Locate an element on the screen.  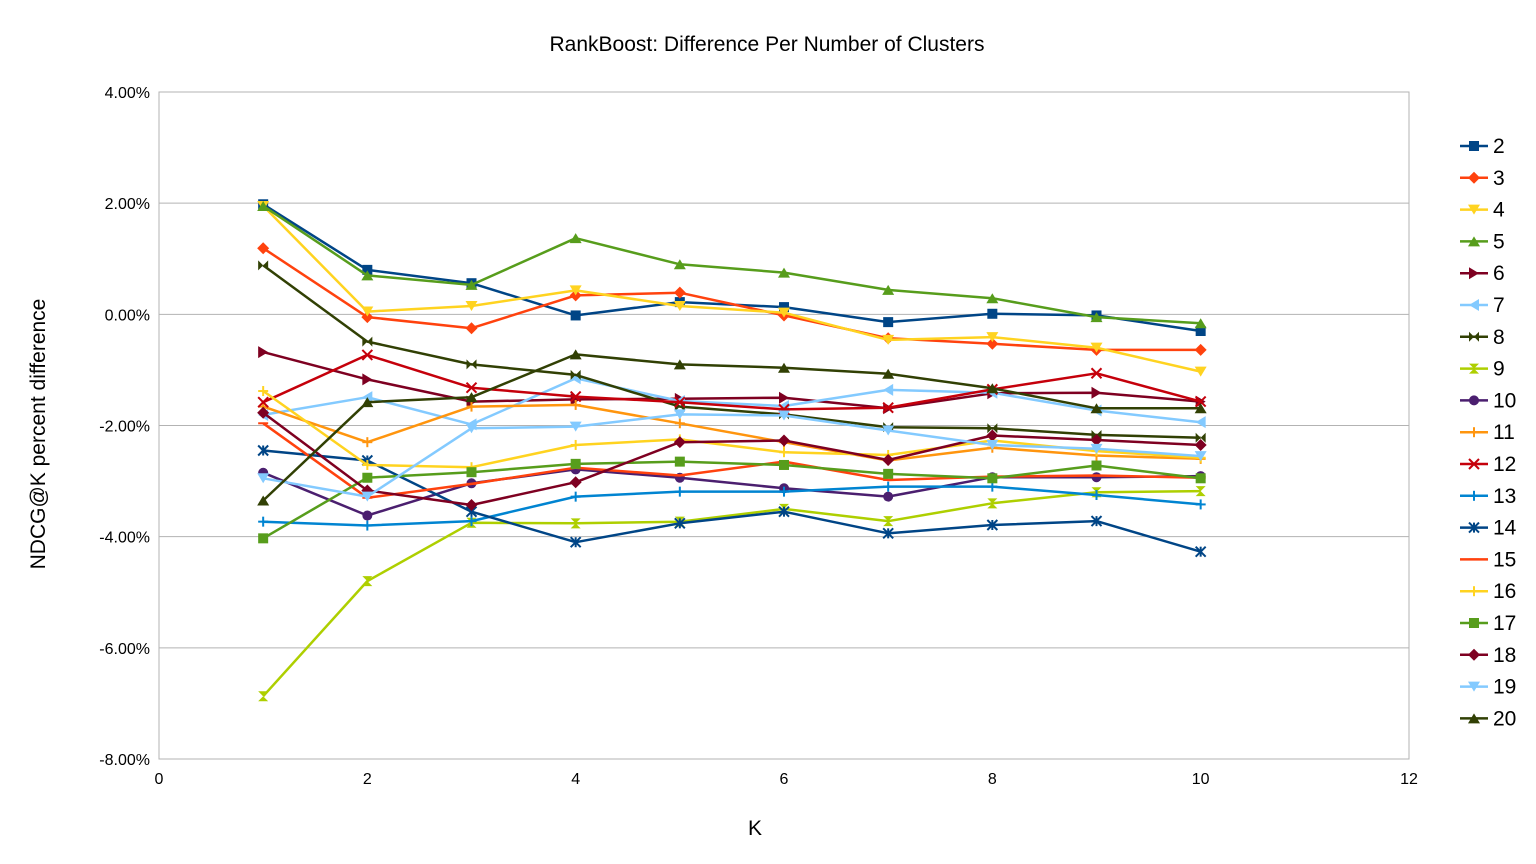
legend-label: 13 is located at coordinates (1504, 496).